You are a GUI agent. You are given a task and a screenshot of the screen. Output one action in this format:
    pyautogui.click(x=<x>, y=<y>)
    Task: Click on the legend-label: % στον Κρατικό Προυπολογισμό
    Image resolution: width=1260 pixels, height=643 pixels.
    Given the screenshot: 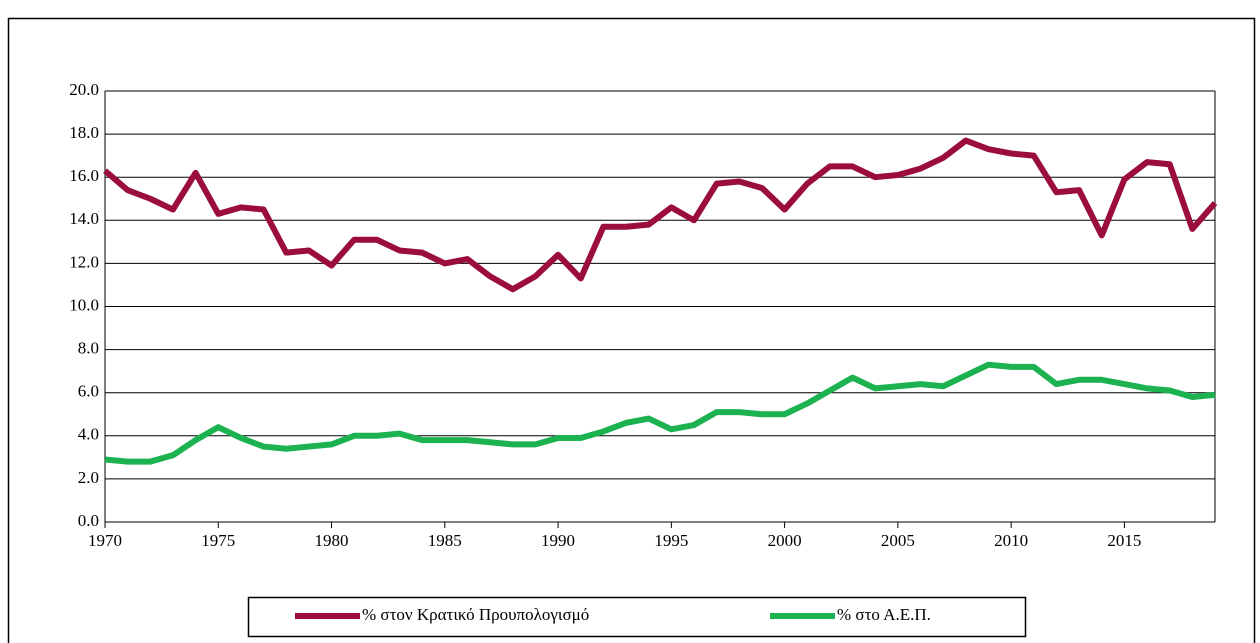 What is the action you would take?
    pyautogui.click(x=475, y=614)
    